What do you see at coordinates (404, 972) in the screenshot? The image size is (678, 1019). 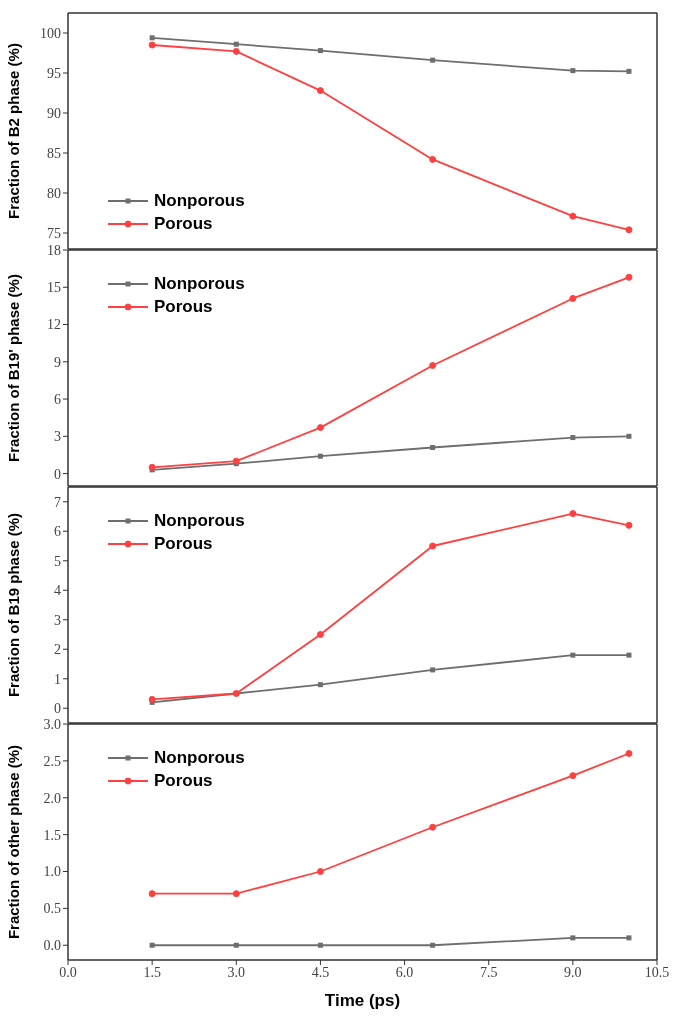 I see `x-tick-label: 6.0` at bounding box center [404, 972].